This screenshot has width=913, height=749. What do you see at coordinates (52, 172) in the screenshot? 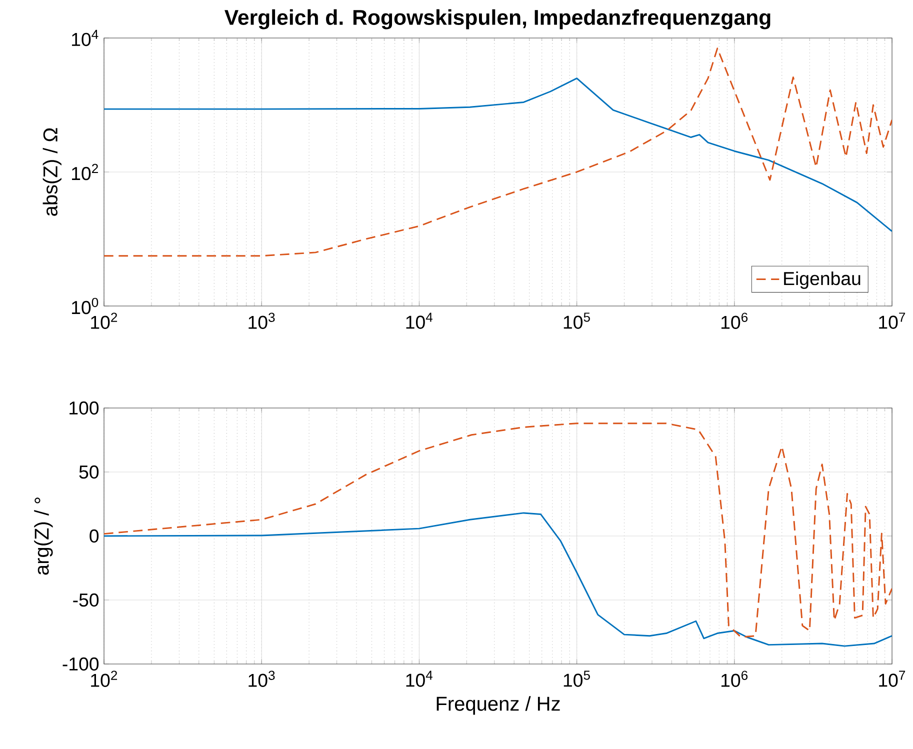
I see `y-axis-title: abs(Z) / Ω` at bounding box center [52, 172].